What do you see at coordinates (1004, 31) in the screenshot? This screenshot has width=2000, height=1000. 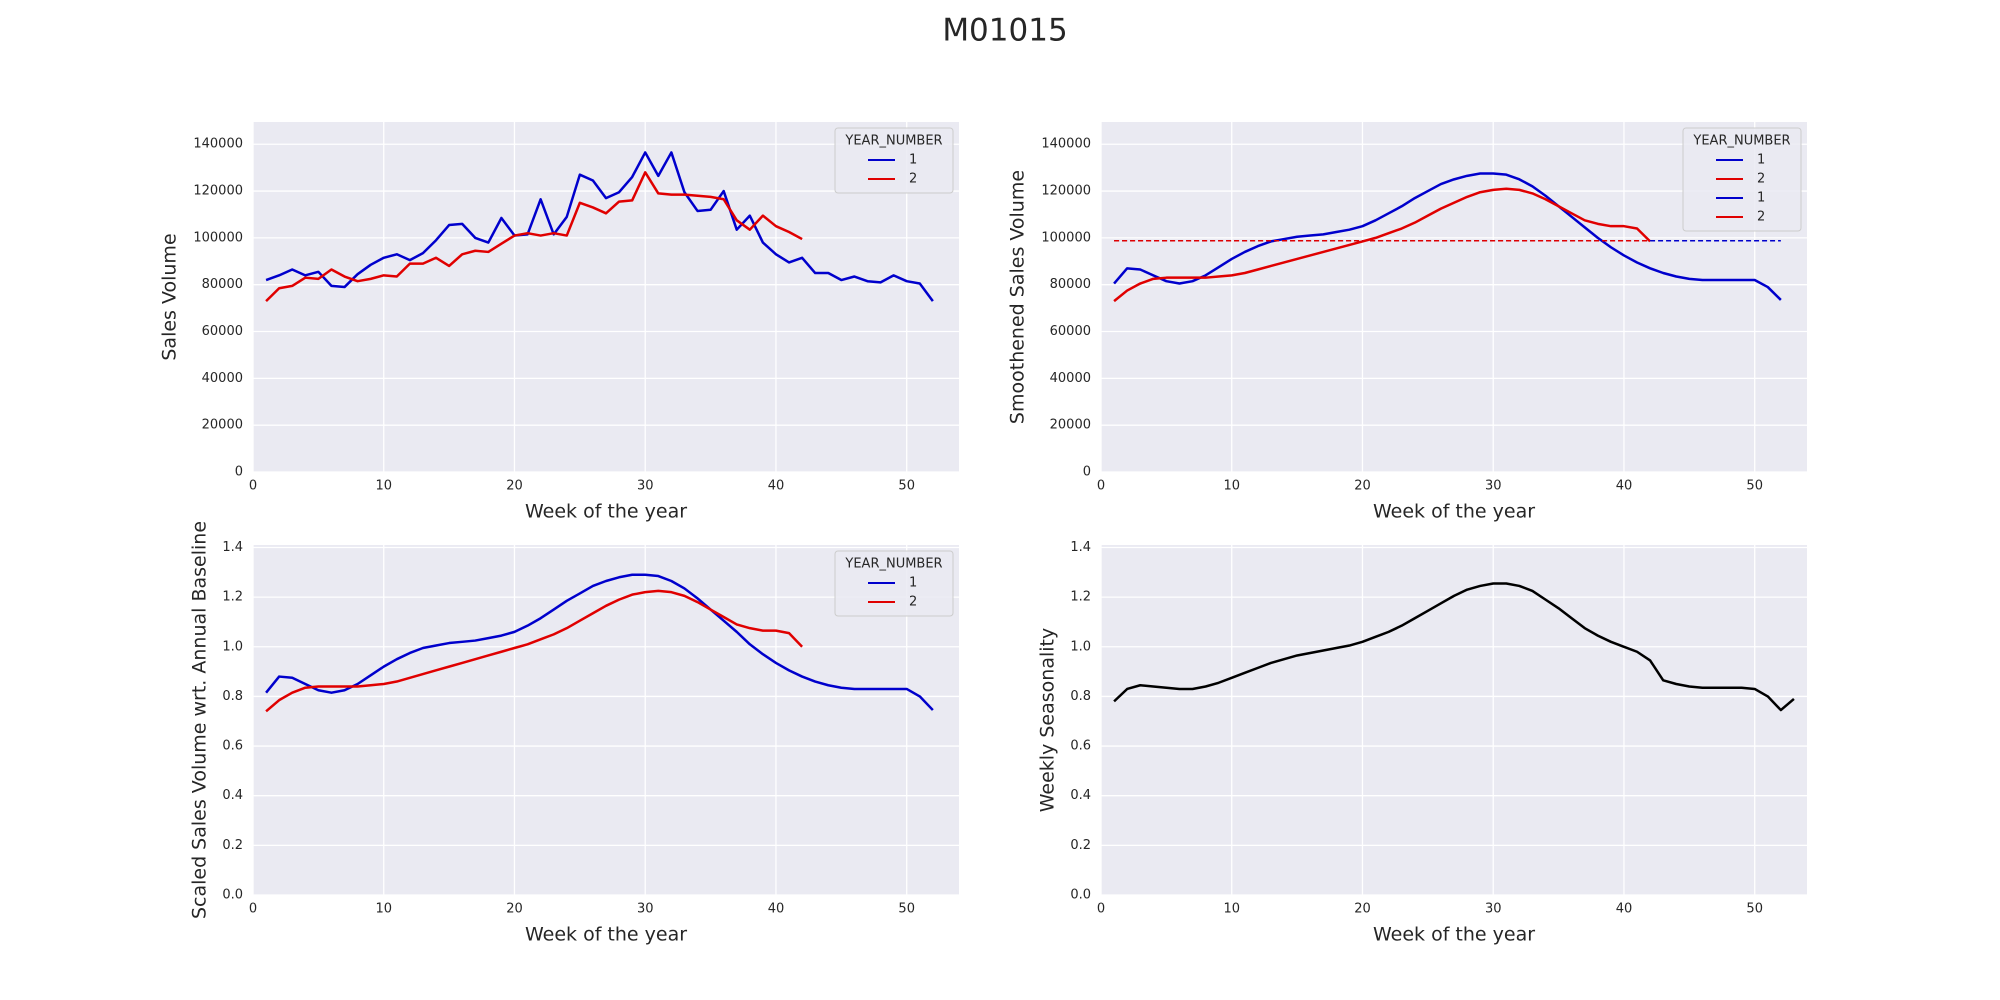 I see `figure-title: M01015` at bounding box center [1004, 31].